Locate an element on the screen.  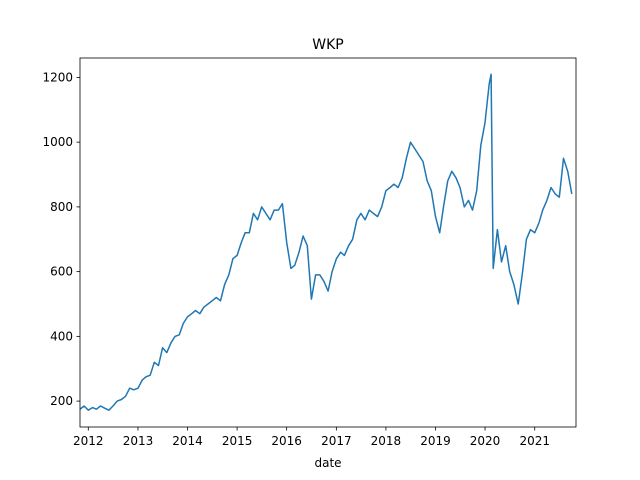
x-tick-label: 2019 is located at coordinates (435, 441).